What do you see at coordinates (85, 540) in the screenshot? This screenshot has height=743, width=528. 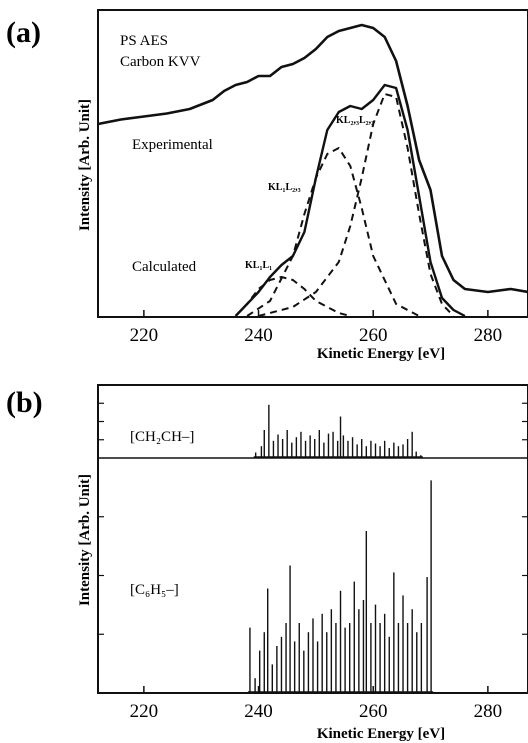 I see `panel-b-y-axis-label: Intensity [Arb. Unit]` at bounding box center [85, 540].